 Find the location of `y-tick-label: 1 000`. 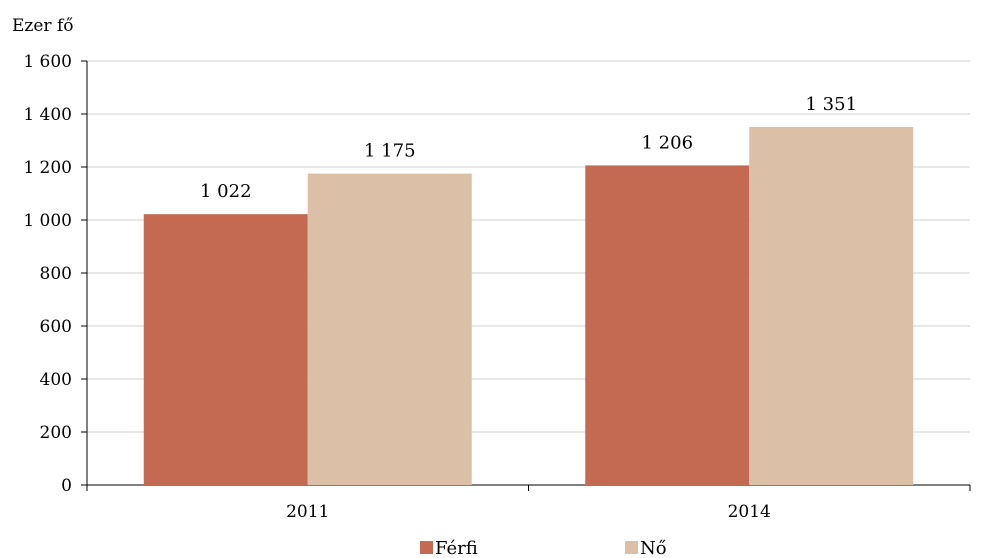

y-tick-label: 1 000 is located at coordinates (47, 221).